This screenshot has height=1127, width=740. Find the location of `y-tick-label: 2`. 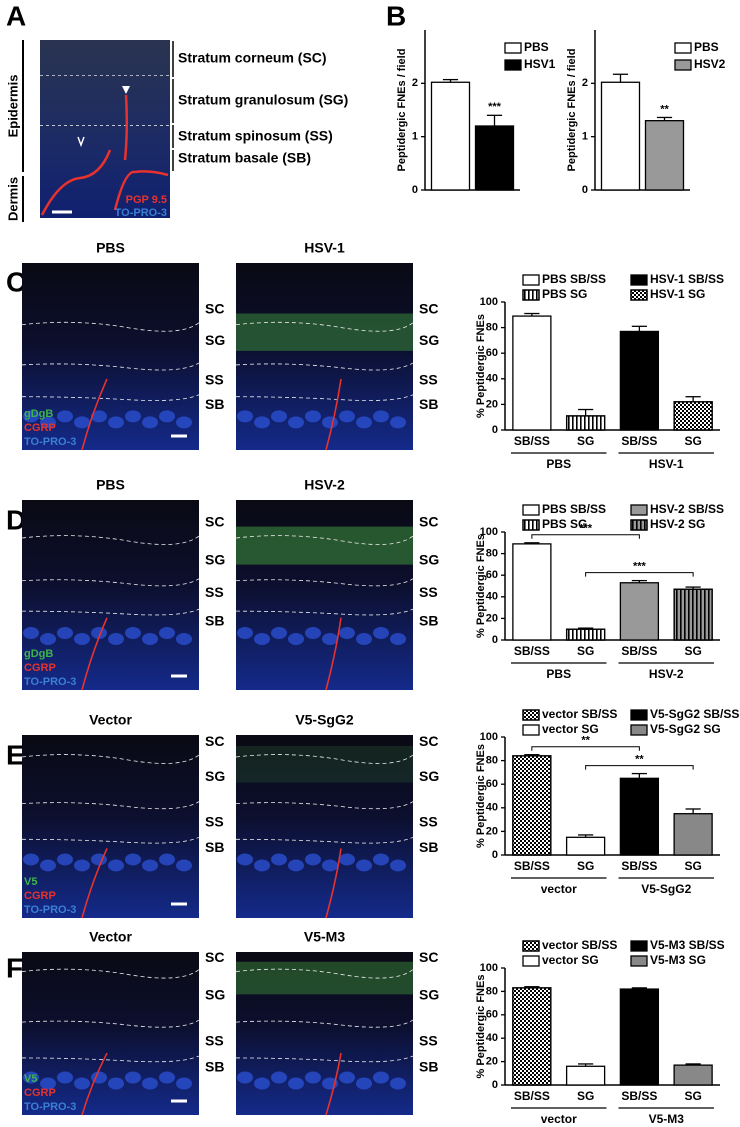

y-tick-label: 2 is located at coordinates (415, 83).